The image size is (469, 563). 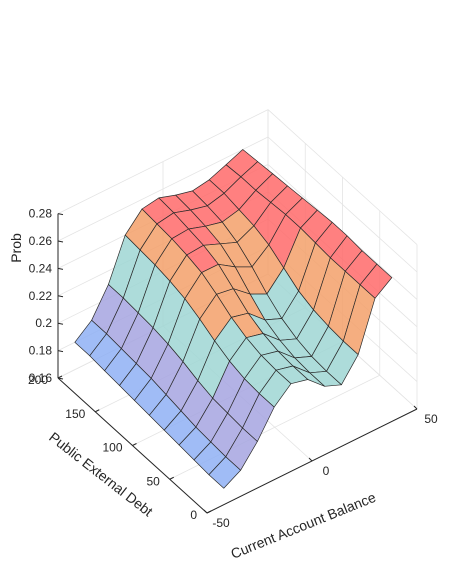 I want to click on y-tick-label: 0, so click(x=193, y=515).